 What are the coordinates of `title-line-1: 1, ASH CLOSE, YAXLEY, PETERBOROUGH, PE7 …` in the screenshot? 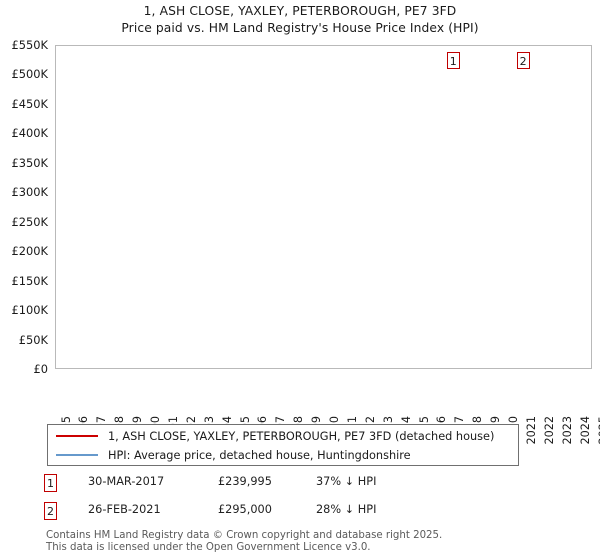 It's located at (300, 11).